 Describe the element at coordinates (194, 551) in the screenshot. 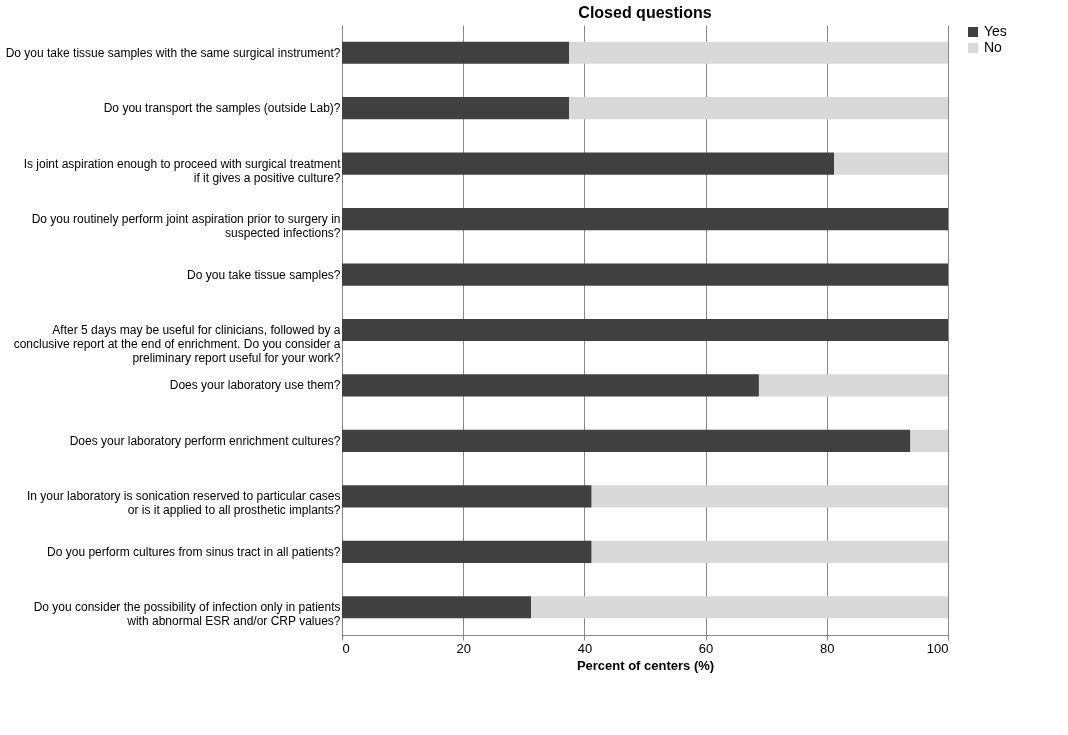

I see `y-tick-label: Do you perform cultures from sinus tract in all patients?` at that location.